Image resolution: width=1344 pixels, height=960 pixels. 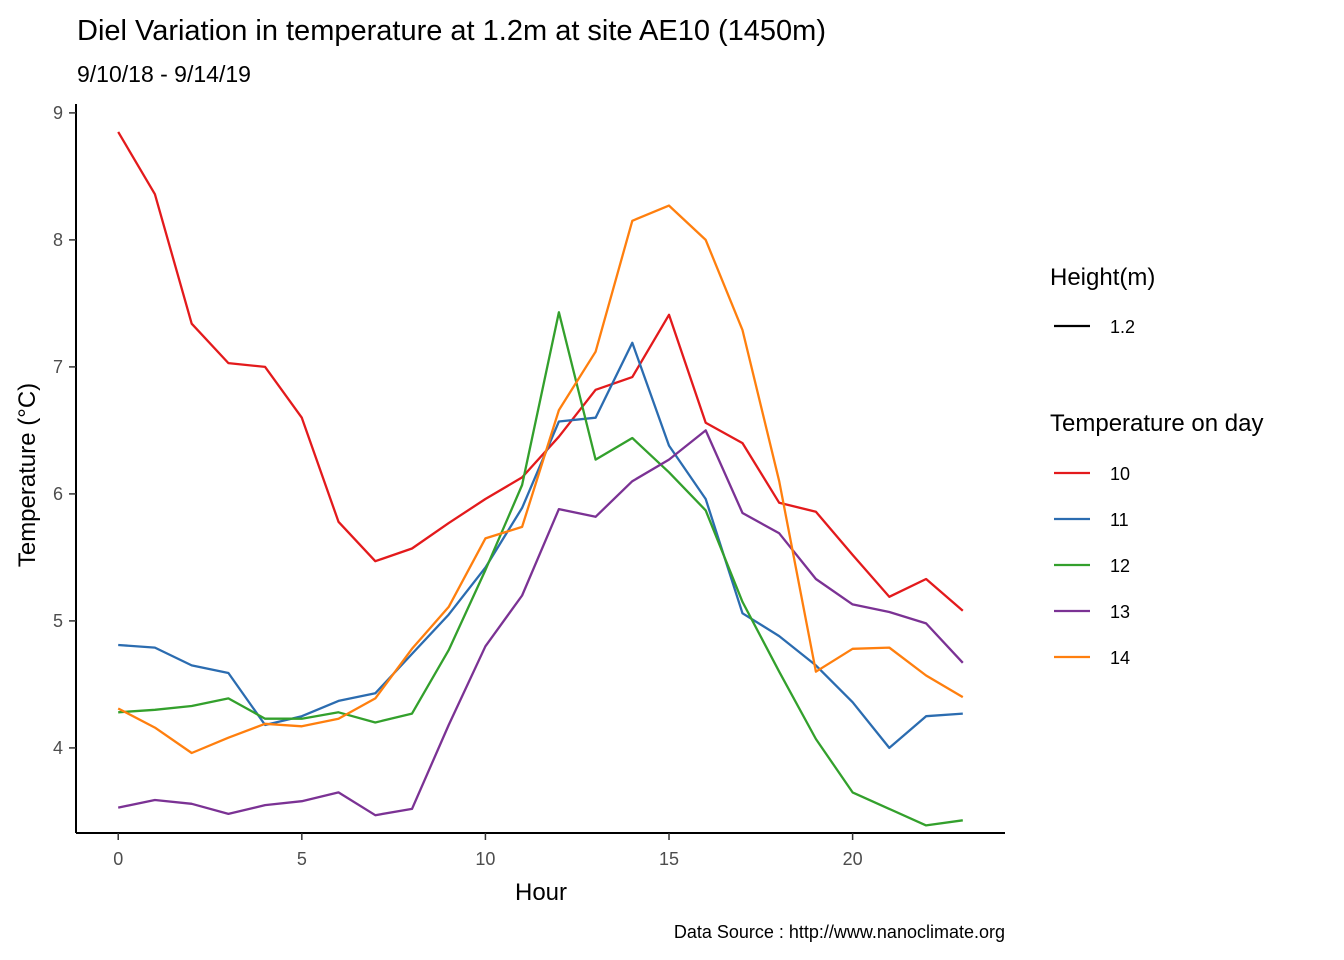 I want to click on legend-label-height: 1.2, so click(x=1122, y=327).